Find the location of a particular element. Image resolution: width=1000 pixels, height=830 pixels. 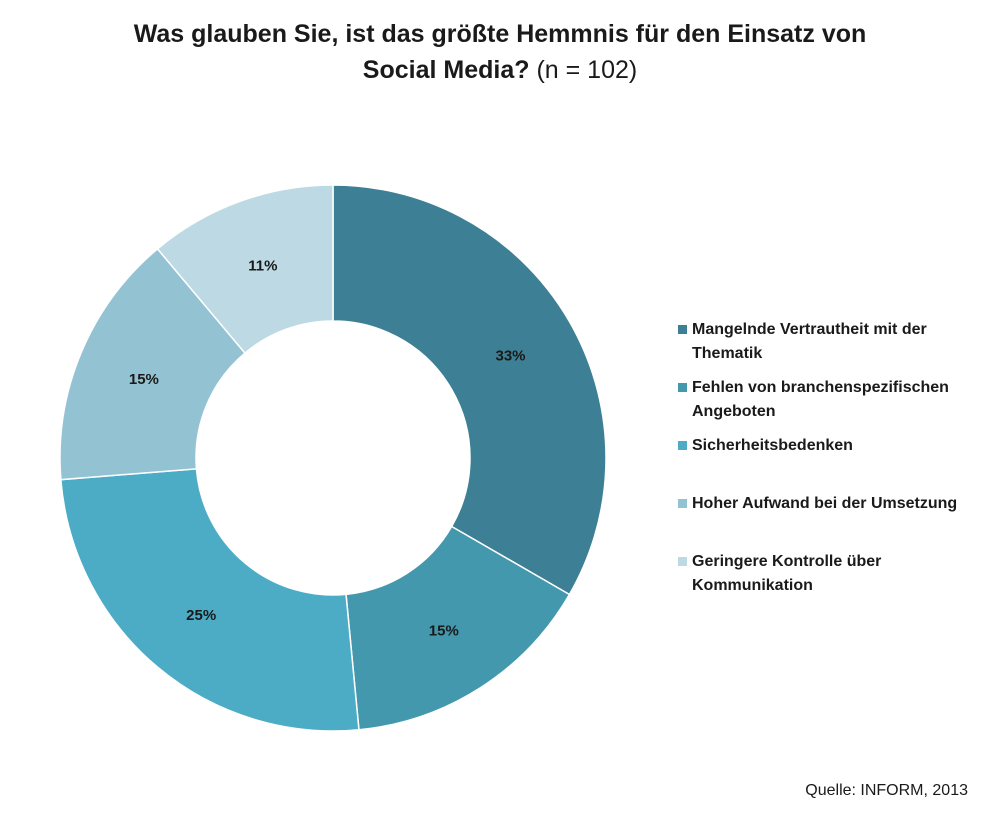

legend-item-vertrautheit: Mangelnde Vertrautheit mit der Thematik is located at coordinates (835, 342).